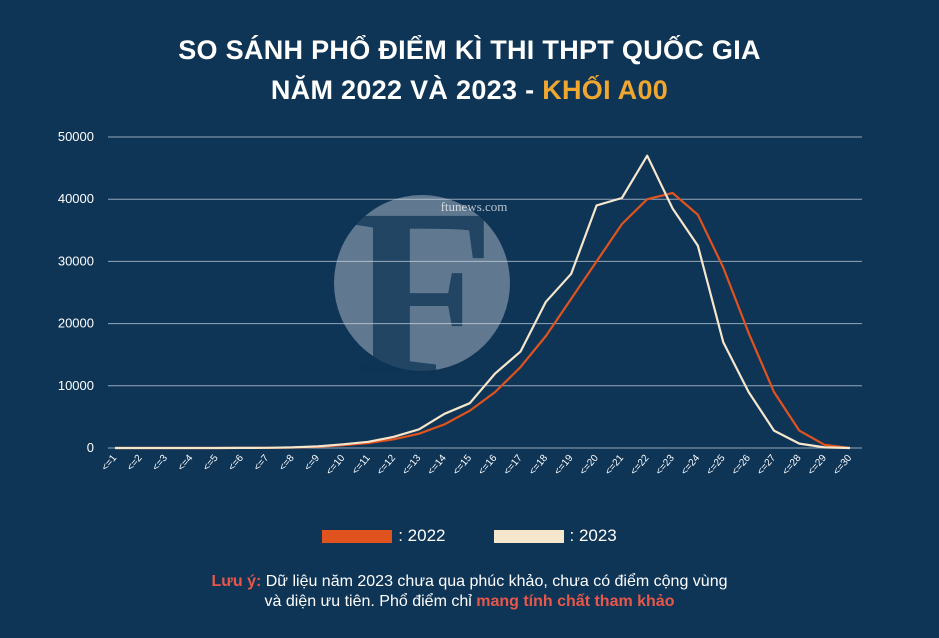  What do you see at coordinates (110, 463) in the screenshot?
I see `x-tick-label: <=1` at bounding box center [110, 463].